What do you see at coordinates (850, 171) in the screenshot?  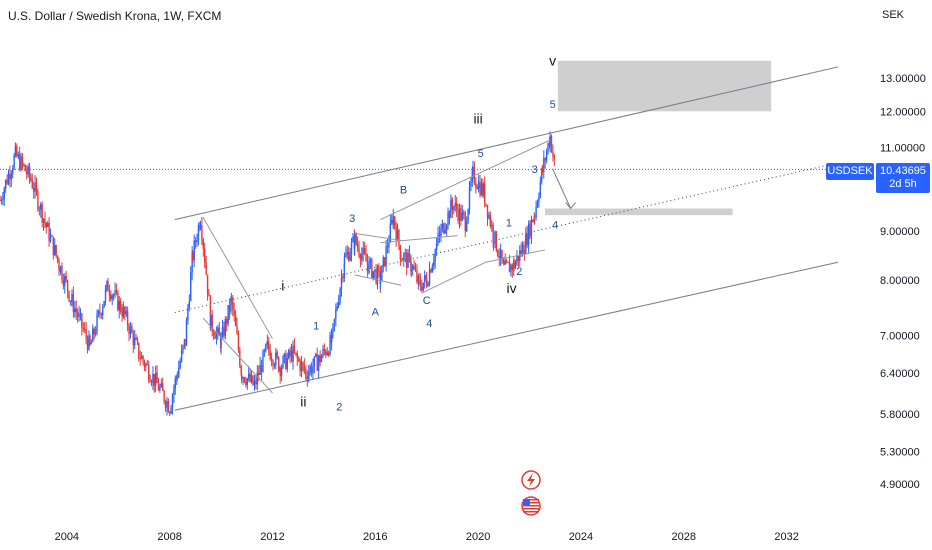 I see `symbol-price-tag: USDSEK` at bounding box center [850, 171].